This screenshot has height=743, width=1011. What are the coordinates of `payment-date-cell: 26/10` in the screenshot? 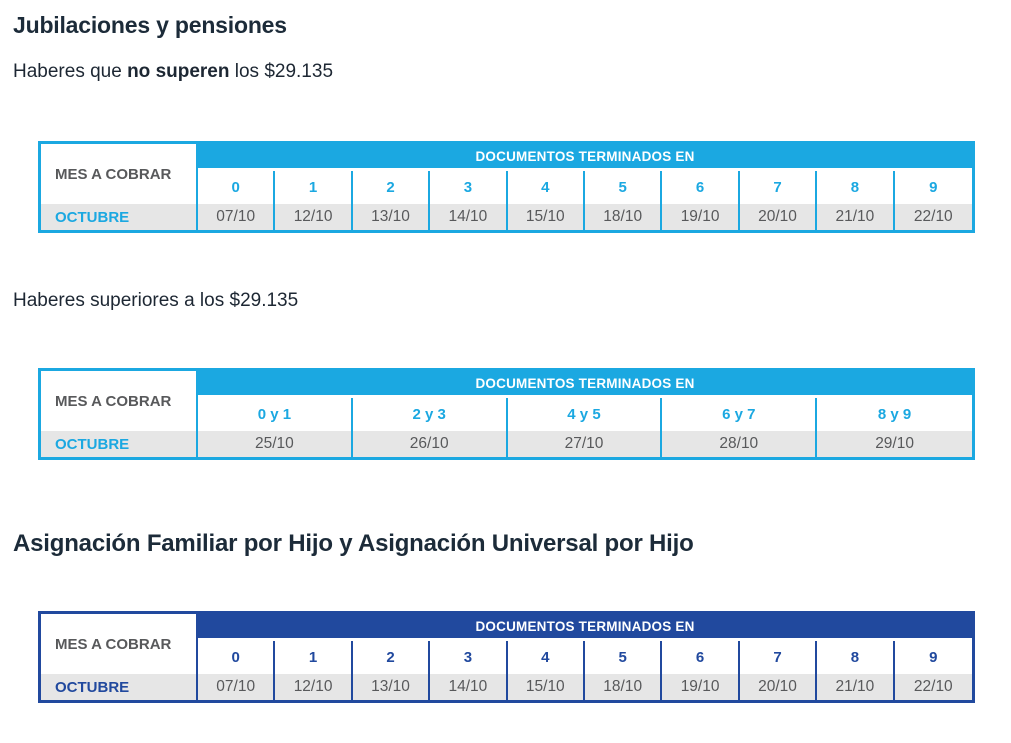 It's located at (430, 444).